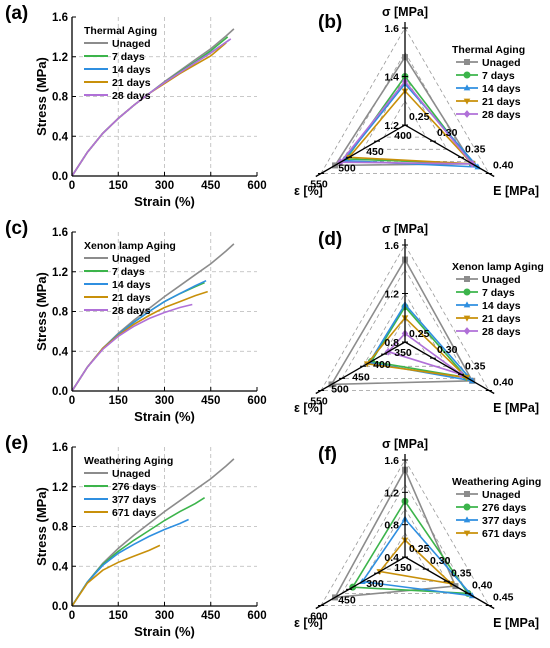  What do you see at coordinates (60, 177) in the screenshot?
I see `y-tick-label: 0.0` at bounding box center [60, 177].